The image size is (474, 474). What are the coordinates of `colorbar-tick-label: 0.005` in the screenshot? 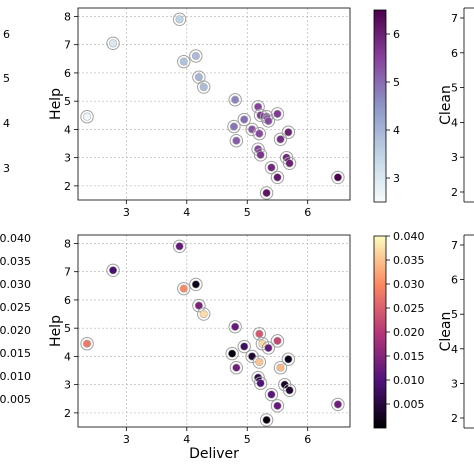 It's located at (409, 404).